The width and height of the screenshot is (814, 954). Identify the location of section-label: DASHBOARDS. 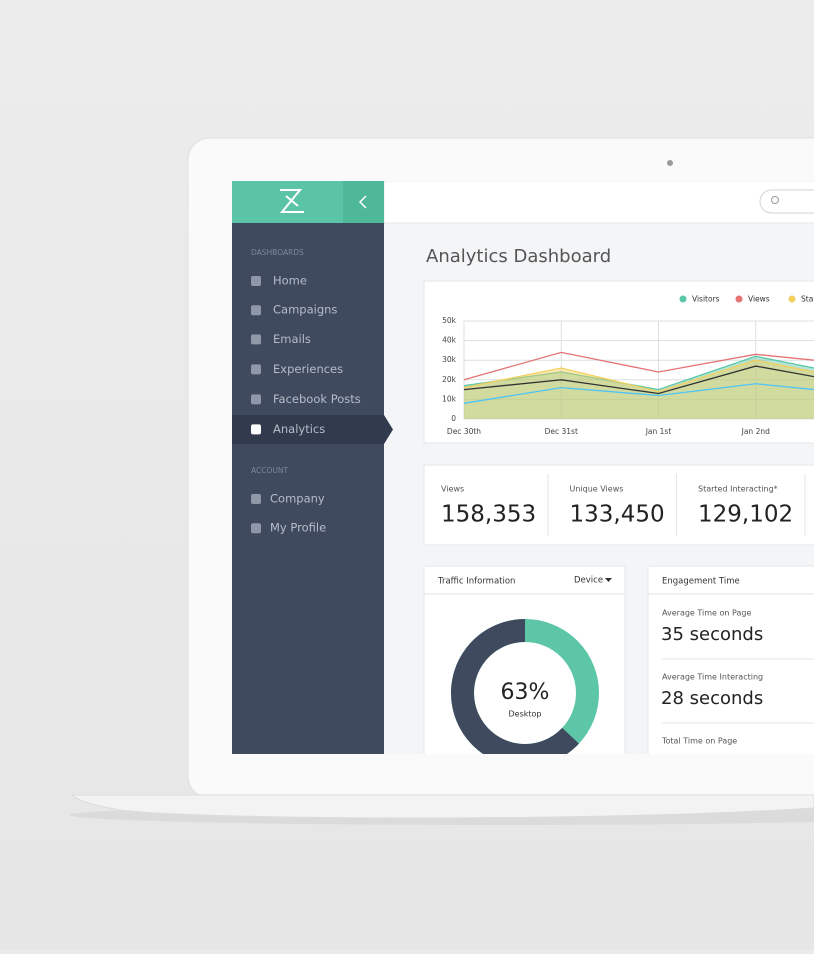
(277, 252).